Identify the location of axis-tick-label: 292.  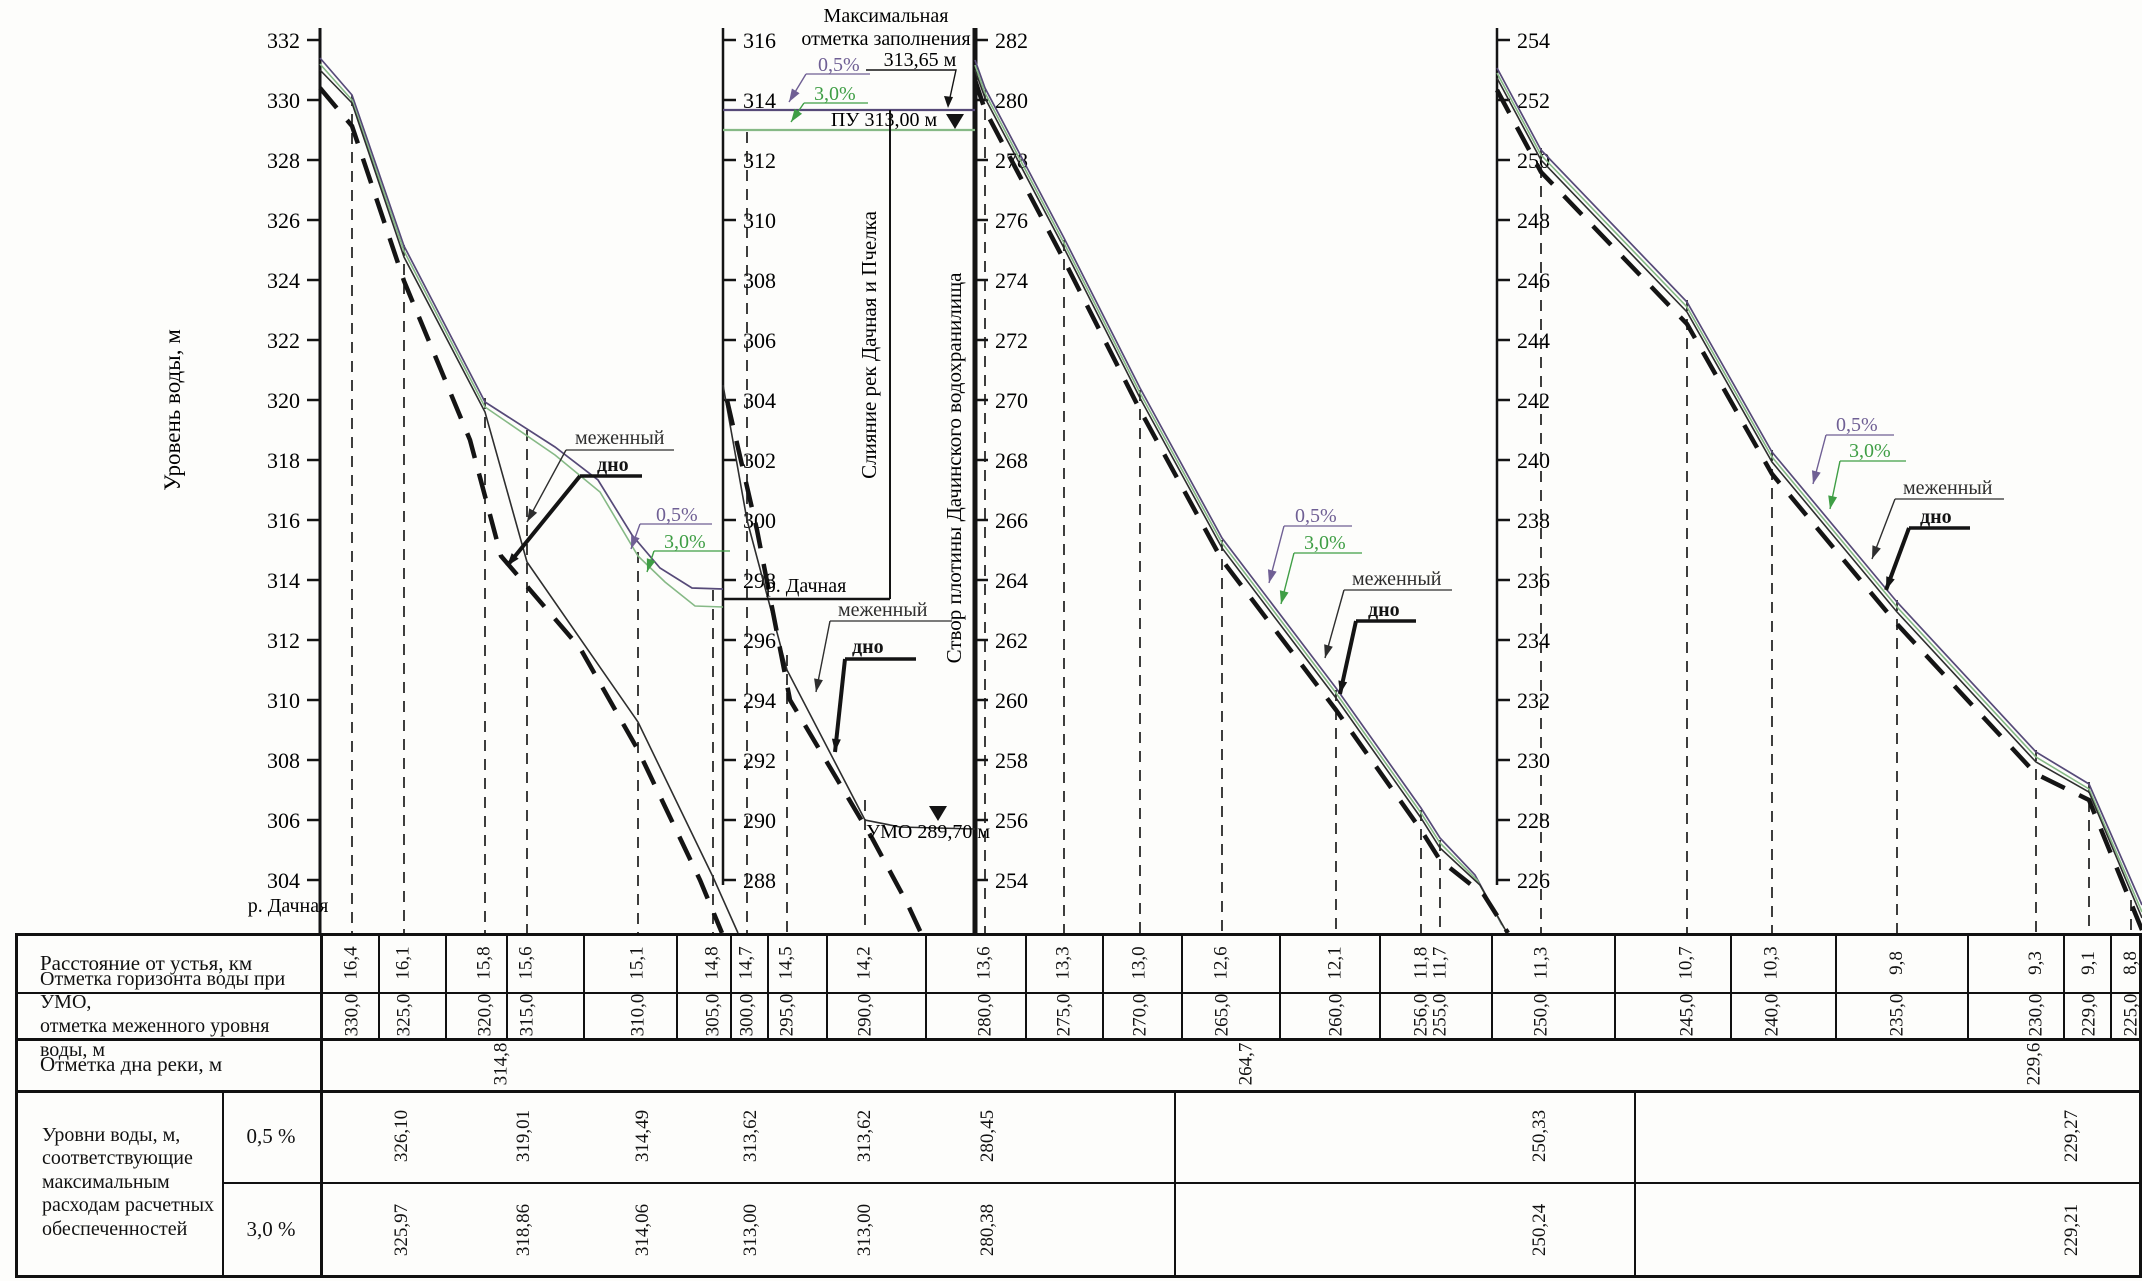
(759, 760).